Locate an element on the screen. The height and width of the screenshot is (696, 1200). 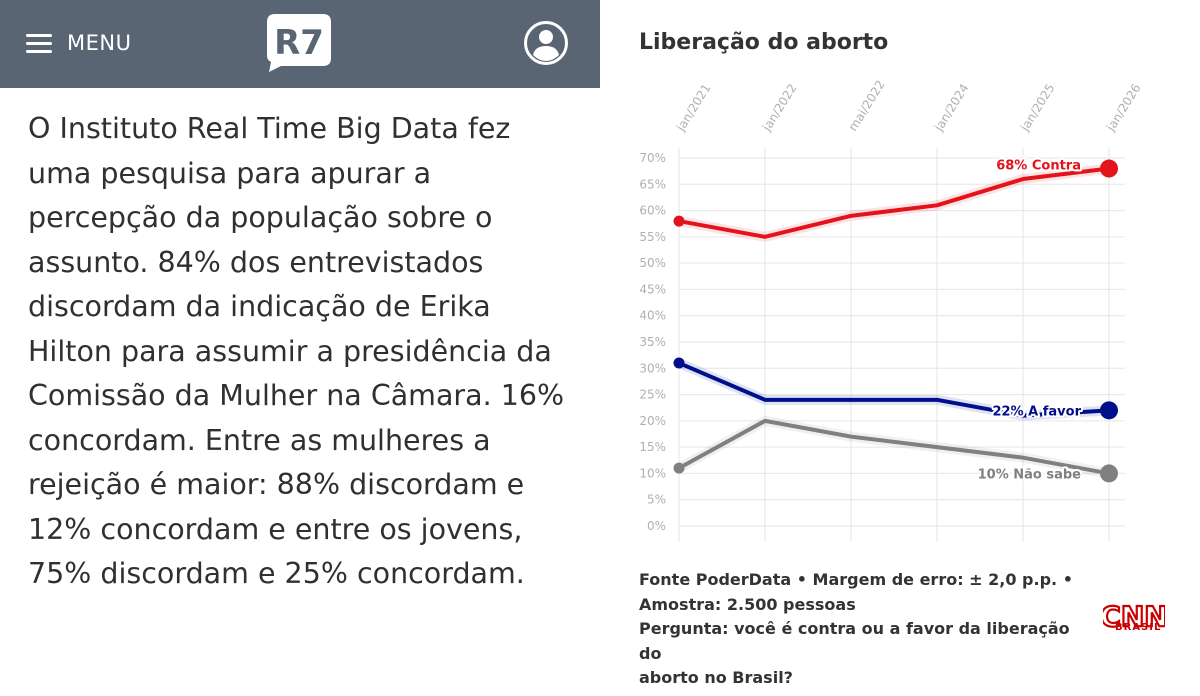
user-account-icon is located at coordinates (546, 43).